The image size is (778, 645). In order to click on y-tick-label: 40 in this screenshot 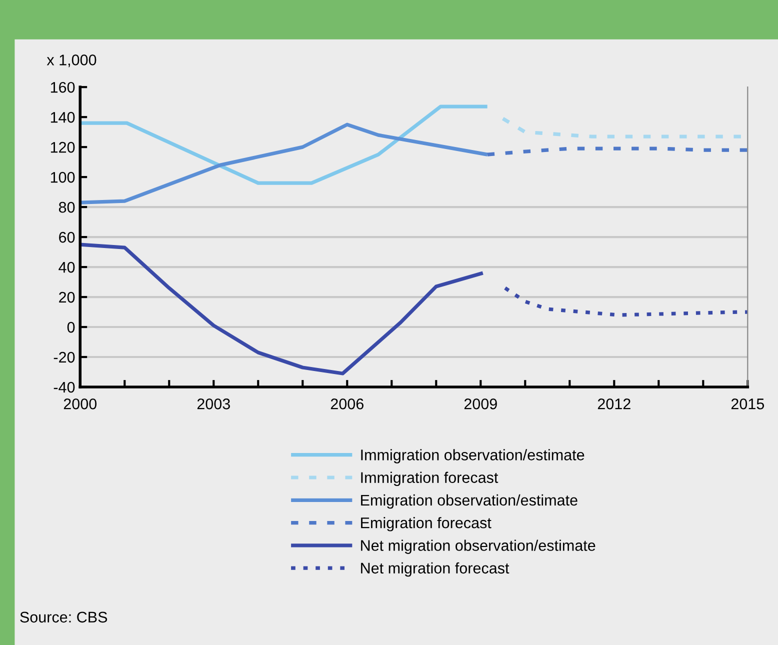, I will do `click(66, 267)`.